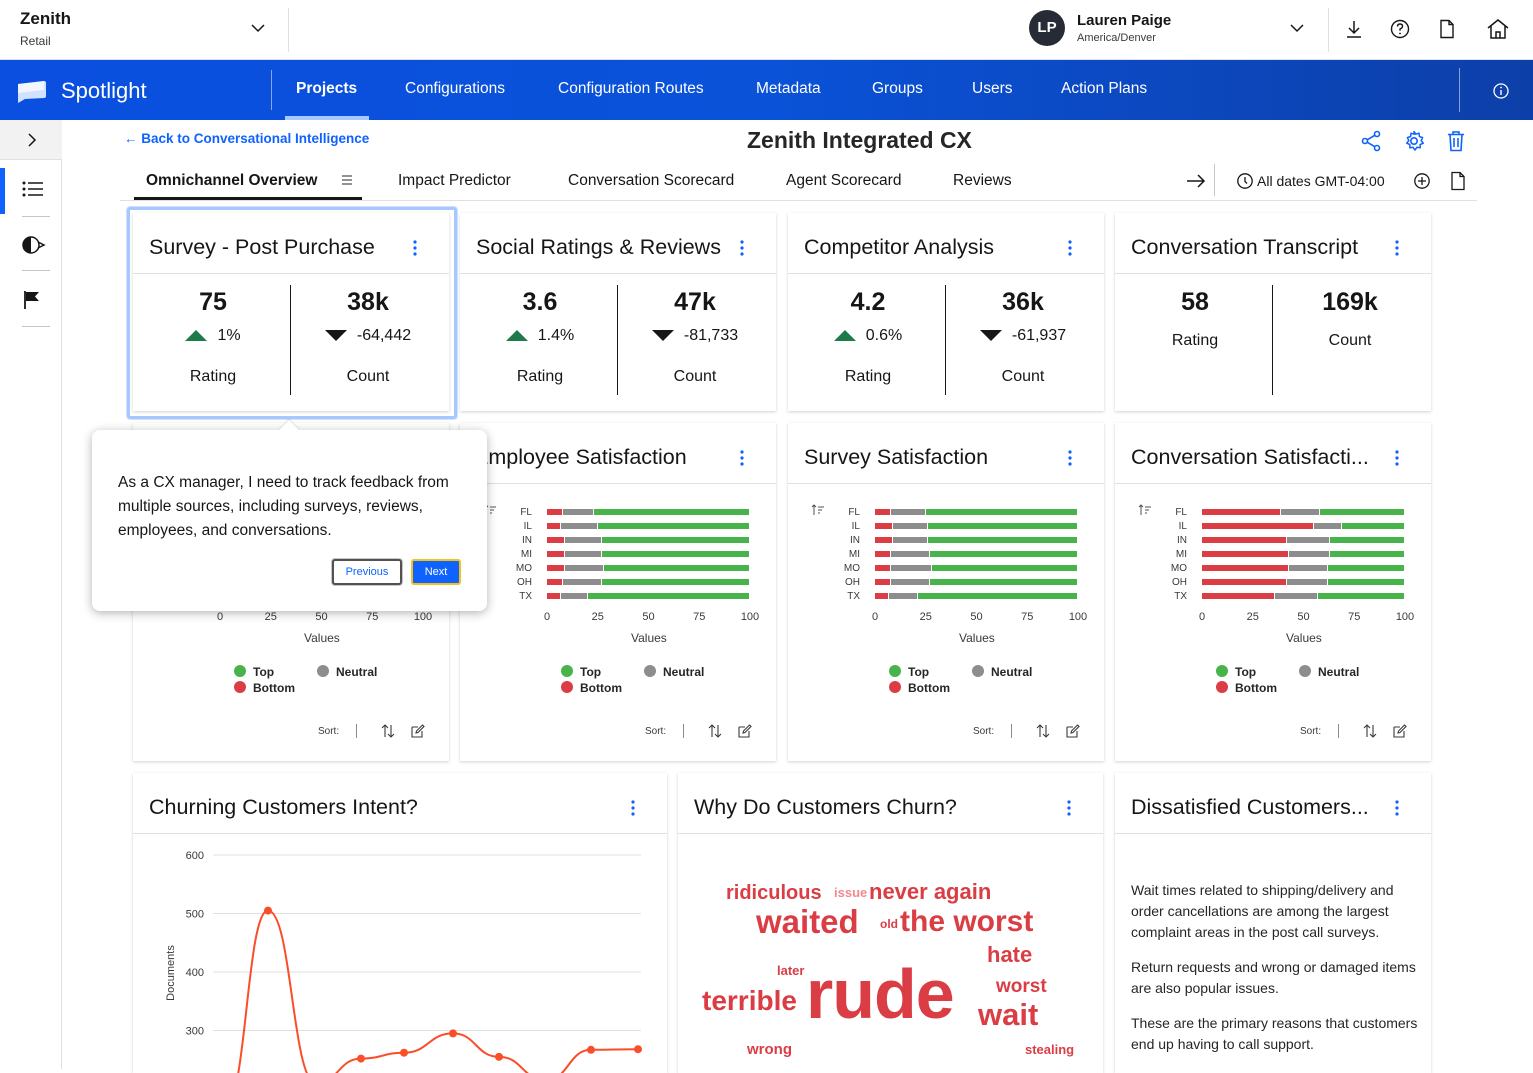 This screenshot has height=1073, width=1533. What do you see at coordinates (1422, 181) in the screenshot?
I see `add-icon` at bounding box center [1422, 181].